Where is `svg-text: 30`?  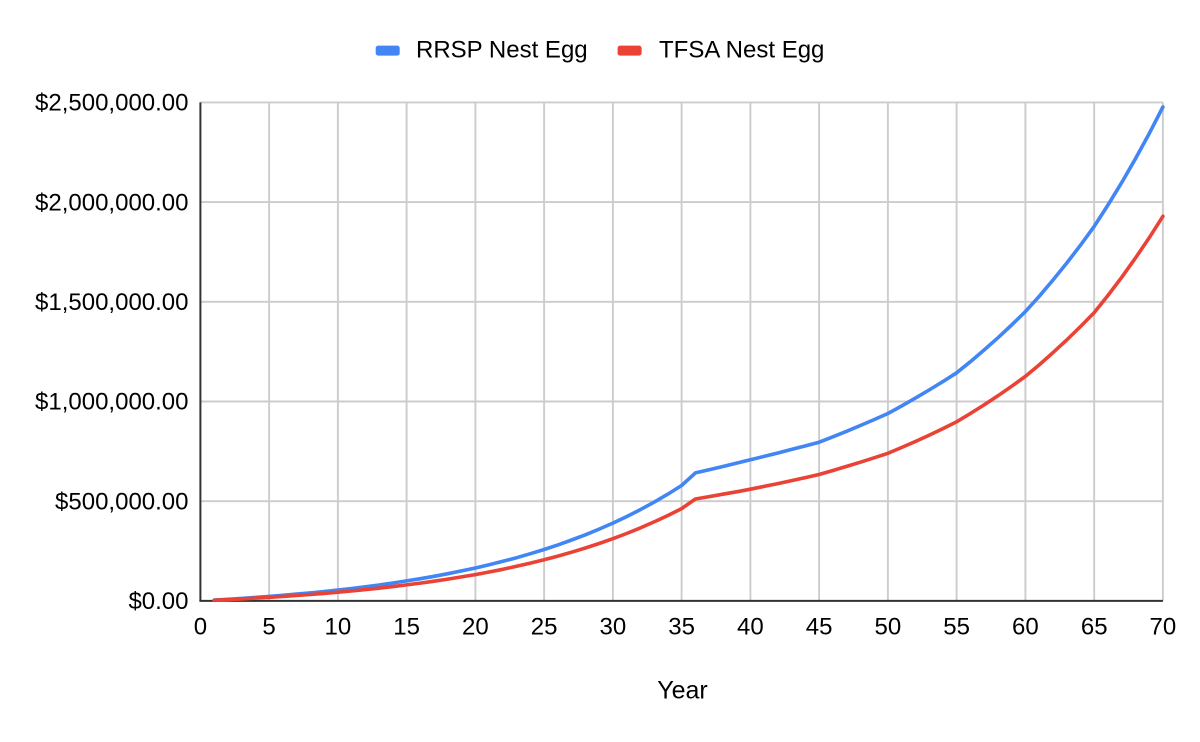 svg-text: 30 is located at coordinates (613, 627).